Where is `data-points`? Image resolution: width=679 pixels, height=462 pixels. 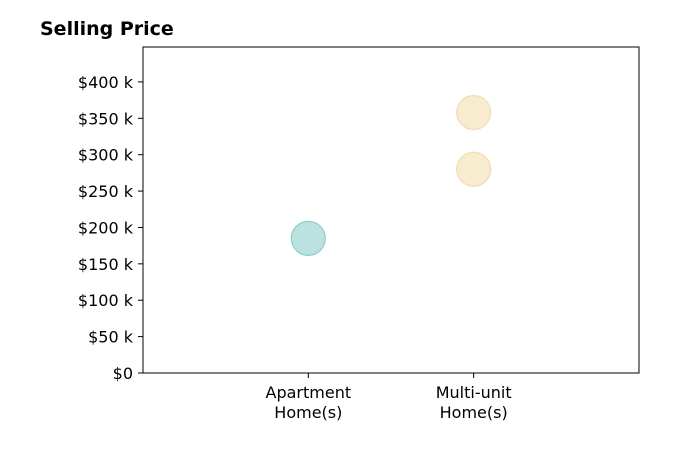
data-points is located at coordinates (391, 175).